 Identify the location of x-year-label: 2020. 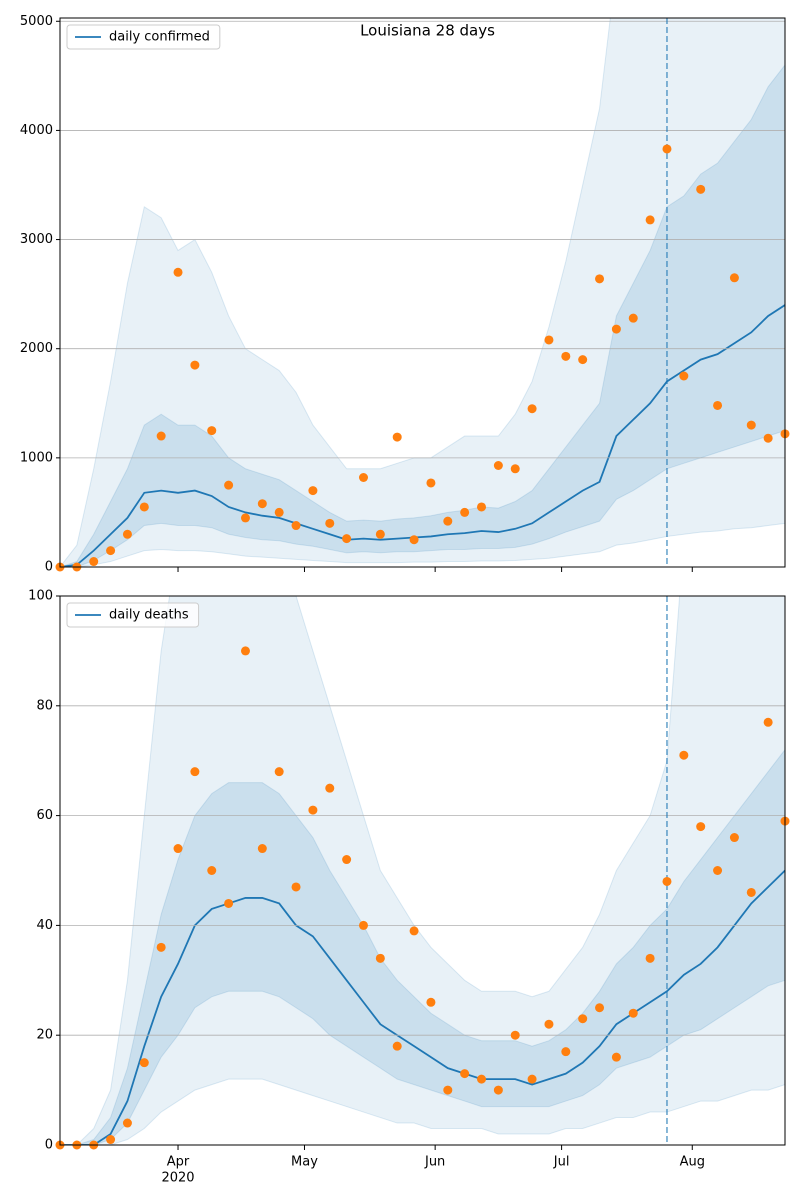
(177, 1178).